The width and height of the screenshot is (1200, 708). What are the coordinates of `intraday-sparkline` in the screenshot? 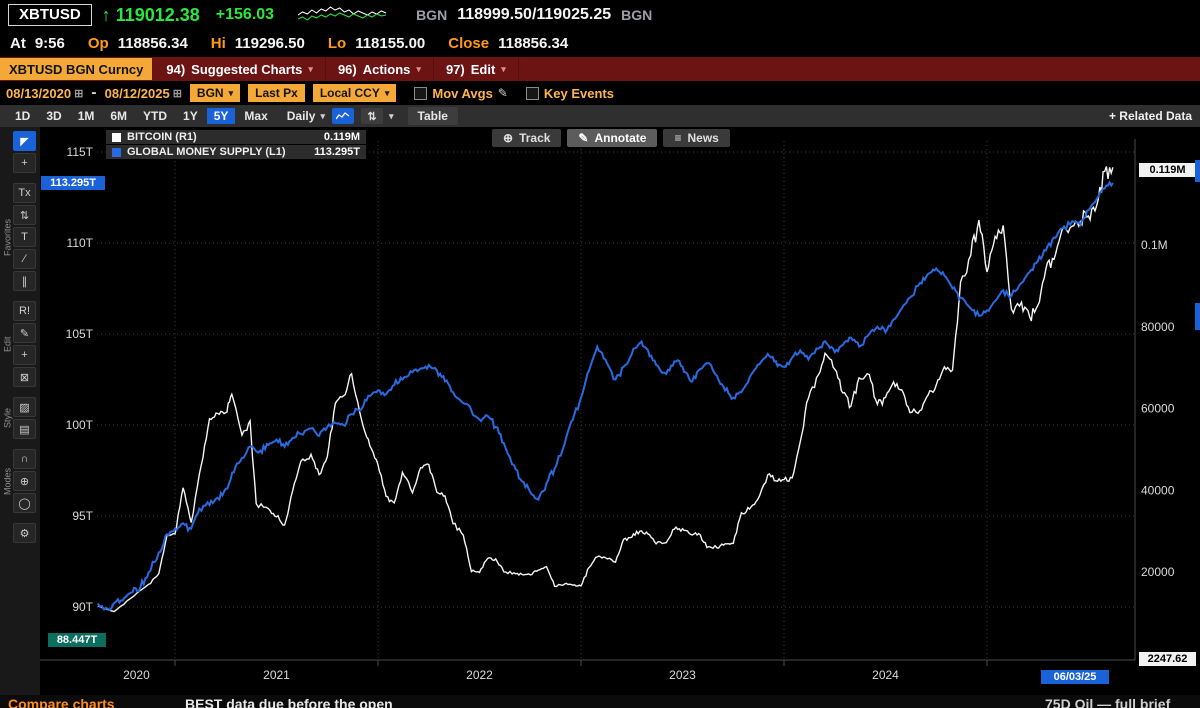 It's located at (342, 15).